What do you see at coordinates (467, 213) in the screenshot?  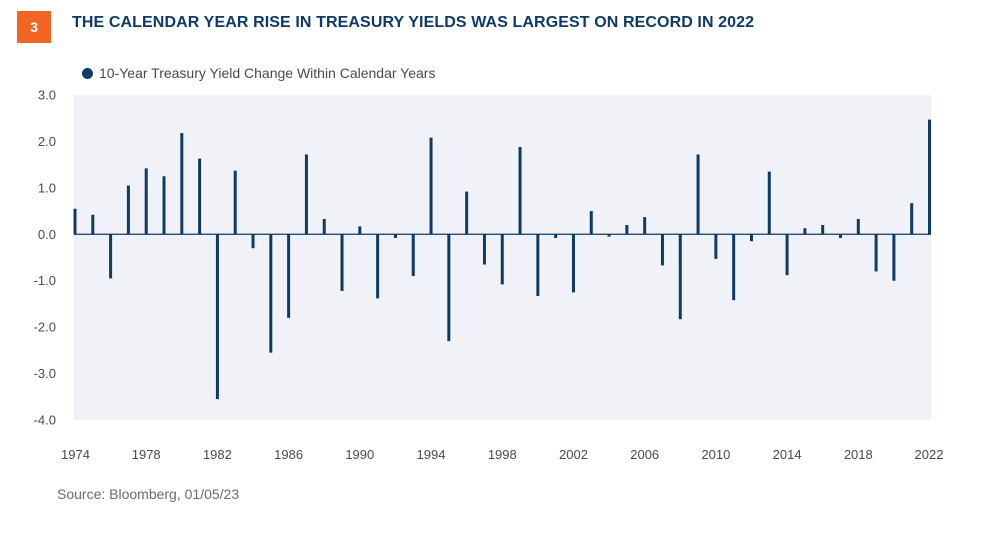 I see `bar-1996` at bounding box center [467, 213].